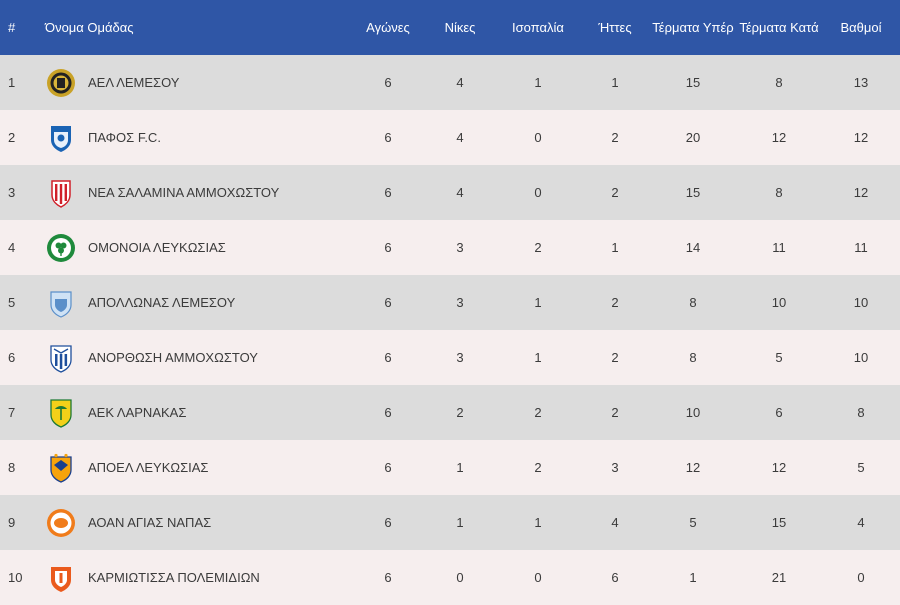 This screenshot has width=900, height=605. What do you see at coordinates (61, 138) in the screenshot?
I see `pafos-fc-logo` at bounding box center [61, 138].